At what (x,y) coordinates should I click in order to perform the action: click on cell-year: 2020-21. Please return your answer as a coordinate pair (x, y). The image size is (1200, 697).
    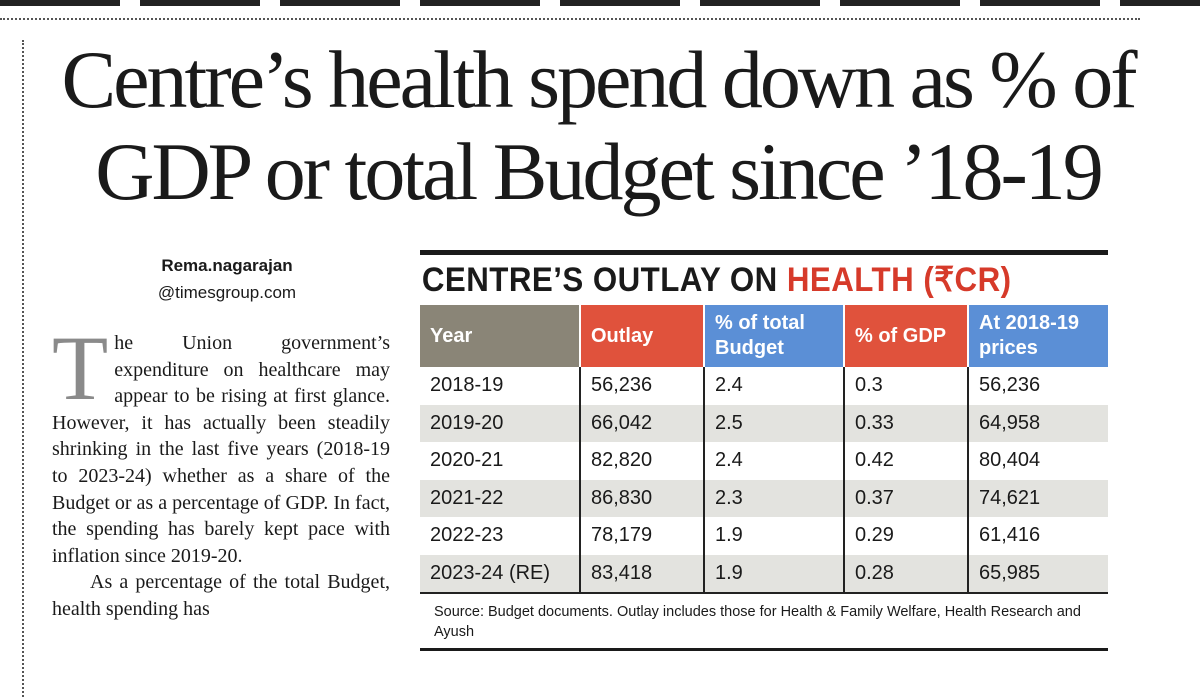
    Looking at the image, I should click on (500, 461).